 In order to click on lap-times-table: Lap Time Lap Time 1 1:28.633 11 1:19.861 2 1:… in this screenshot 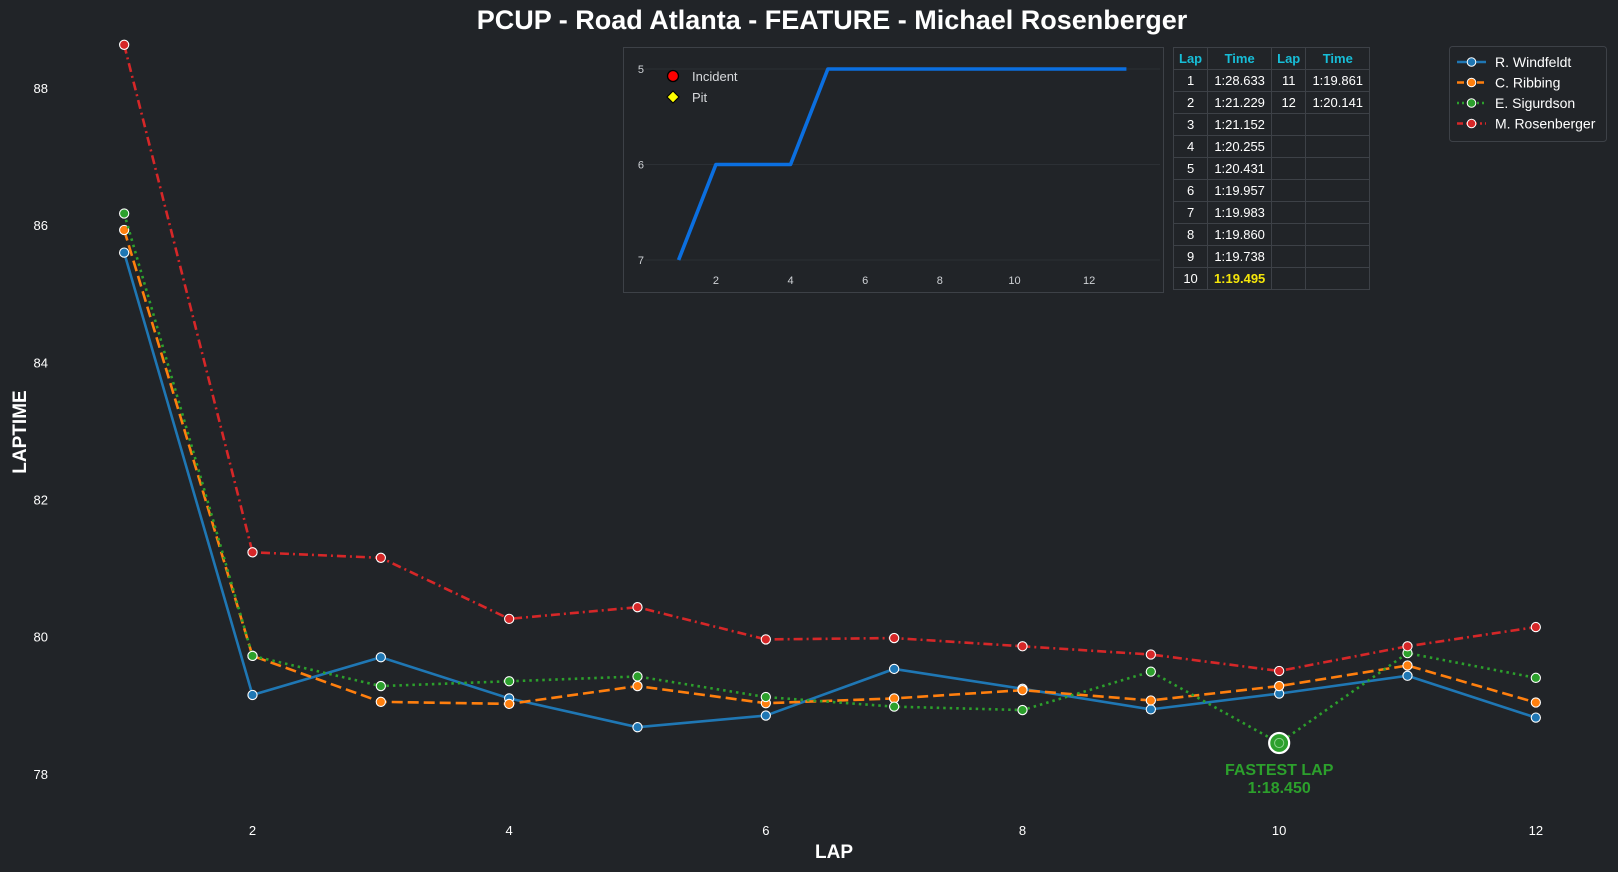, I will do `click(1271, 168)`.